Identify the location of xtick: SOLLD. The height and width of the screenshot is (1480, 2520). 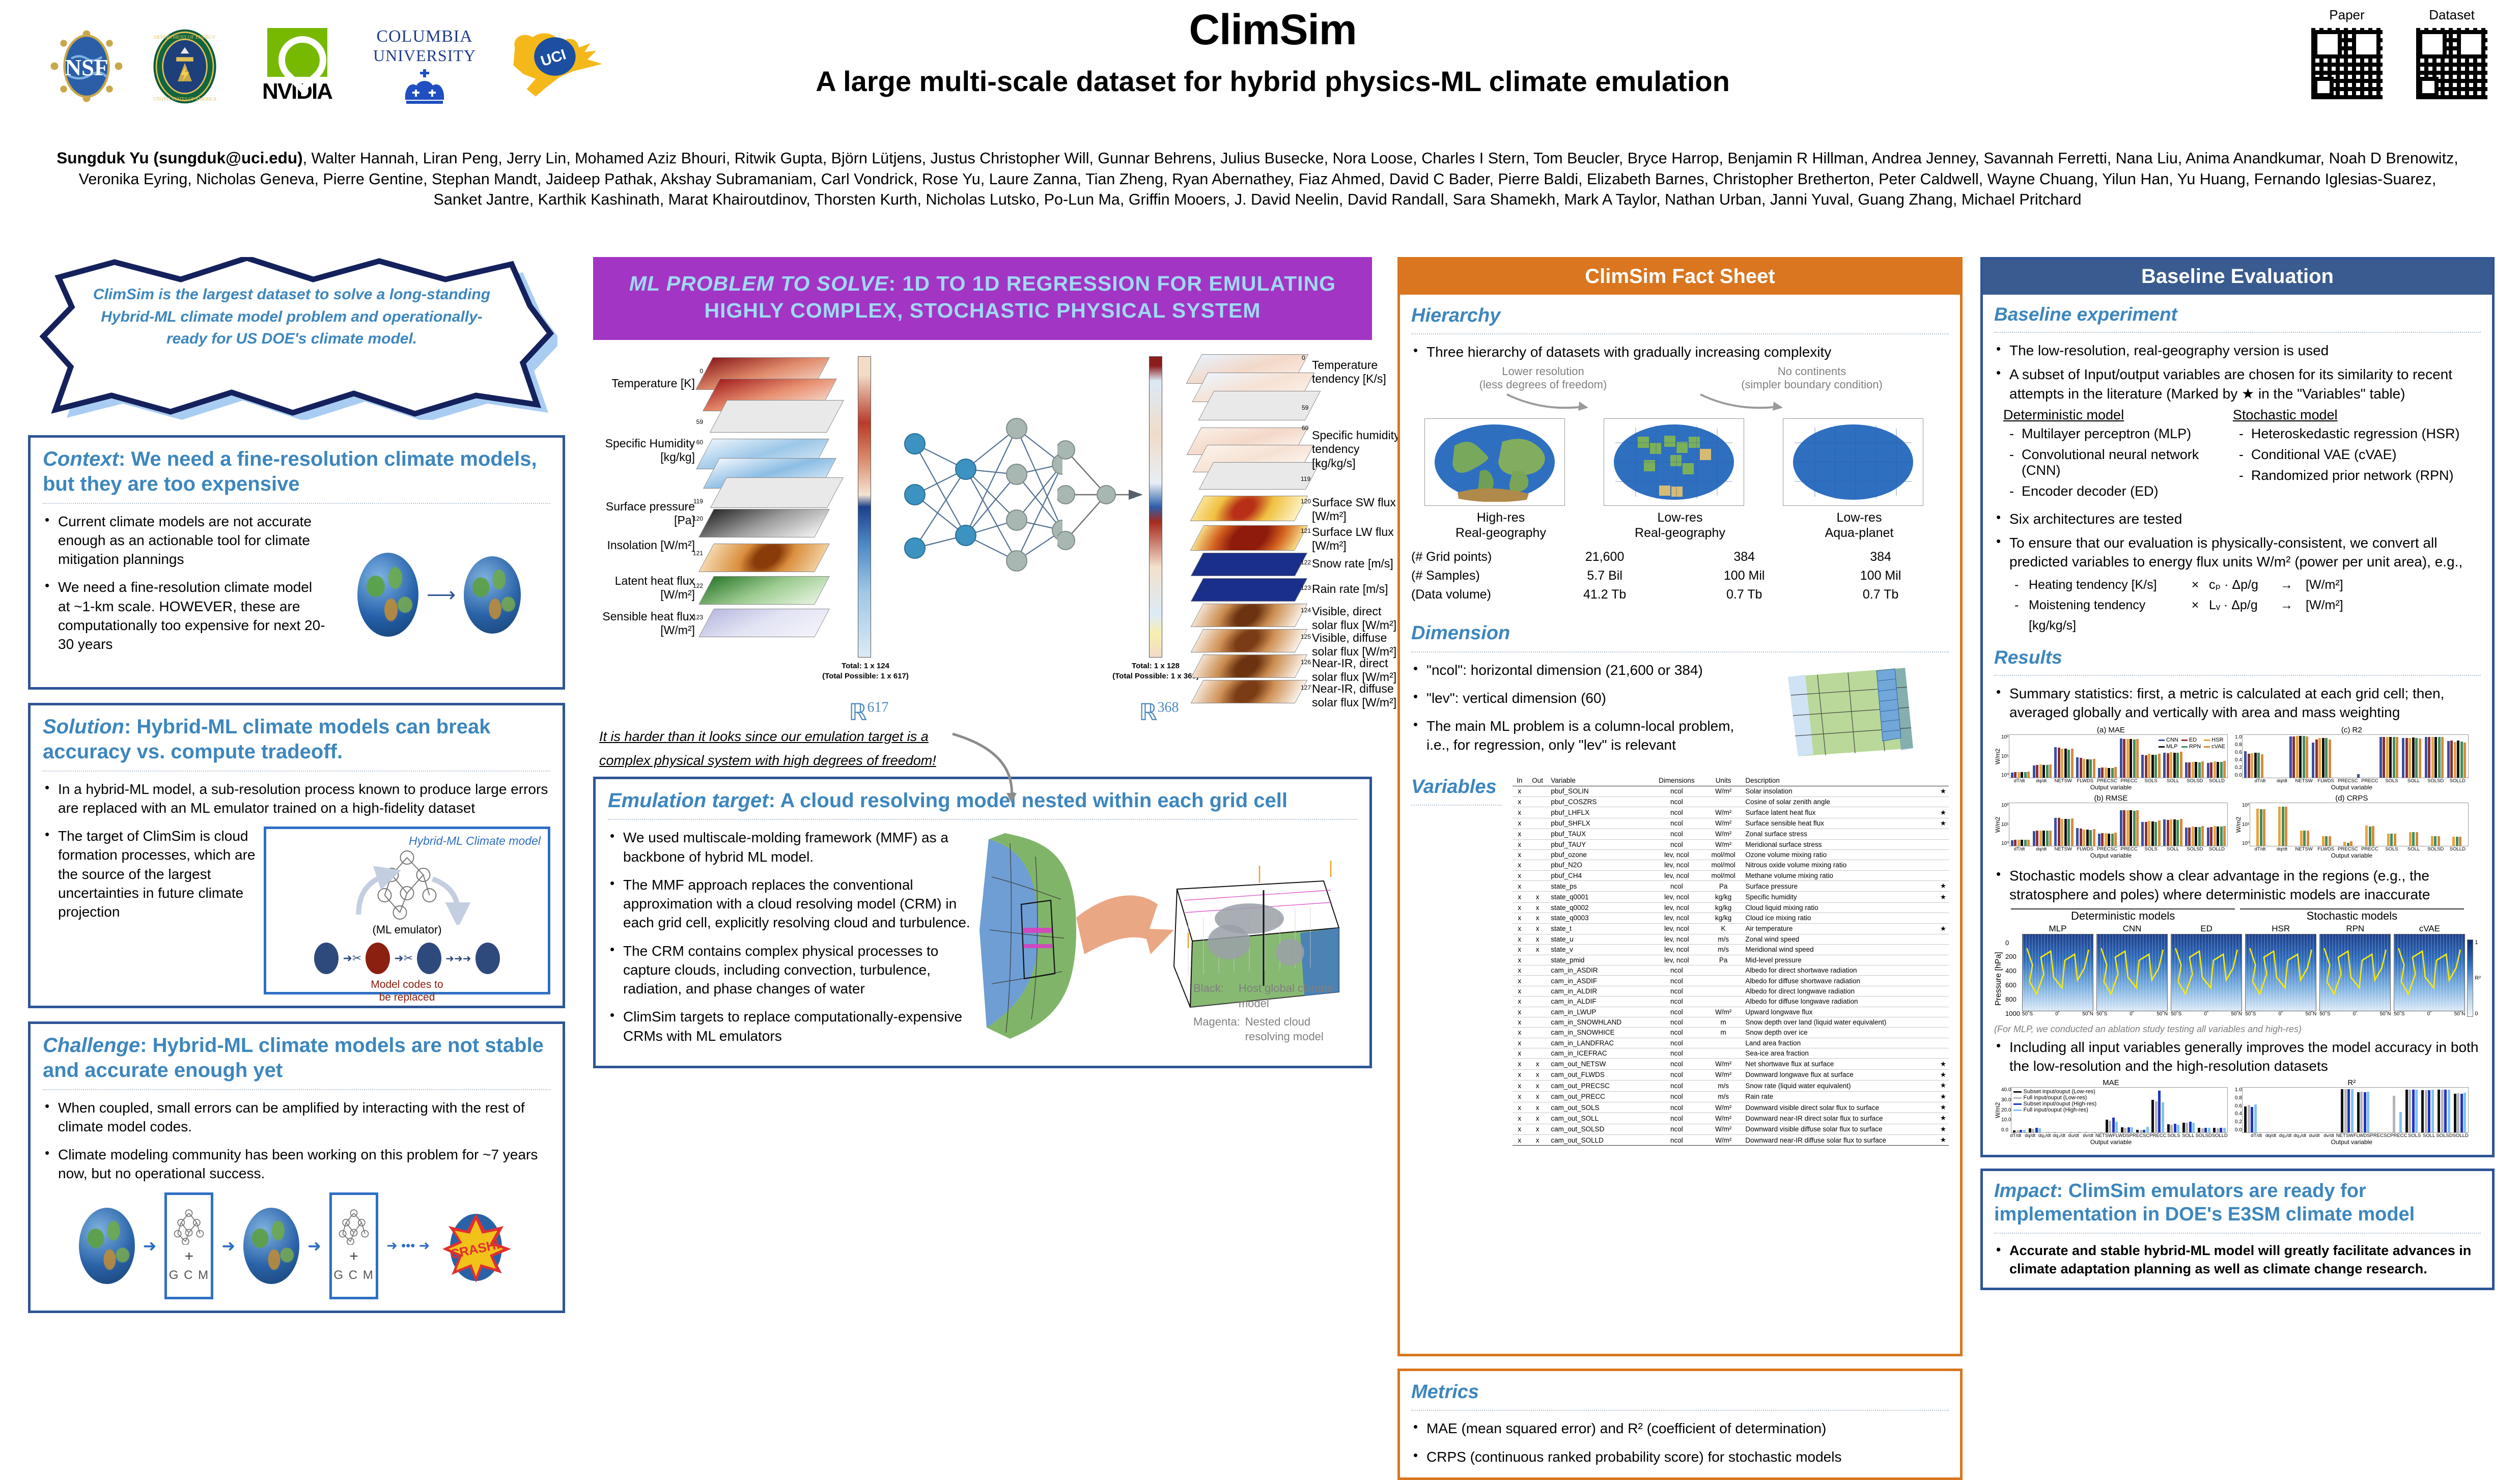
(2458, 781).